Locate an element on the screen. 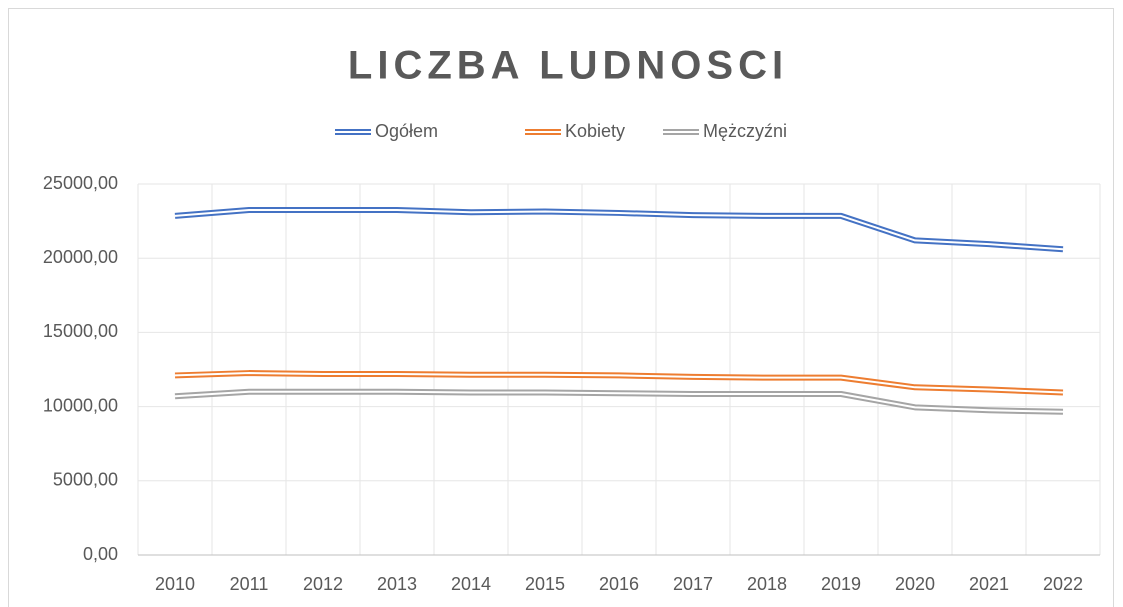 The height and width of the screenshot is (607, 1123). x-tick-label: 2010 is located at coordinates (175, 584).